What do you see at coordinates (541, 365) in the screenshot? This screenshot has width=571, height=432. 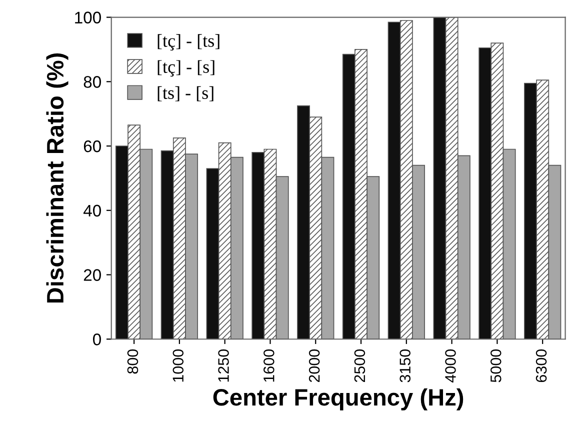 I see `x-tick-label: 6300` at bounding box center [541, 365].